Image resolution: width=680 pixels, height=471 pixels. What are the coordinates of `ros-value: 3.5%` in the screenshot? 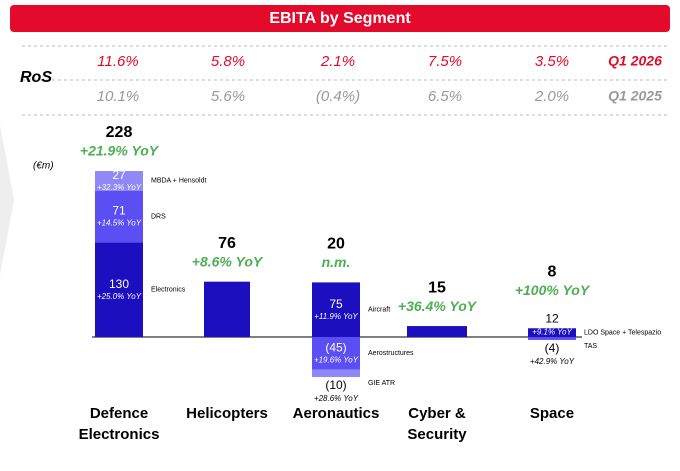 It's located at (552, 61).